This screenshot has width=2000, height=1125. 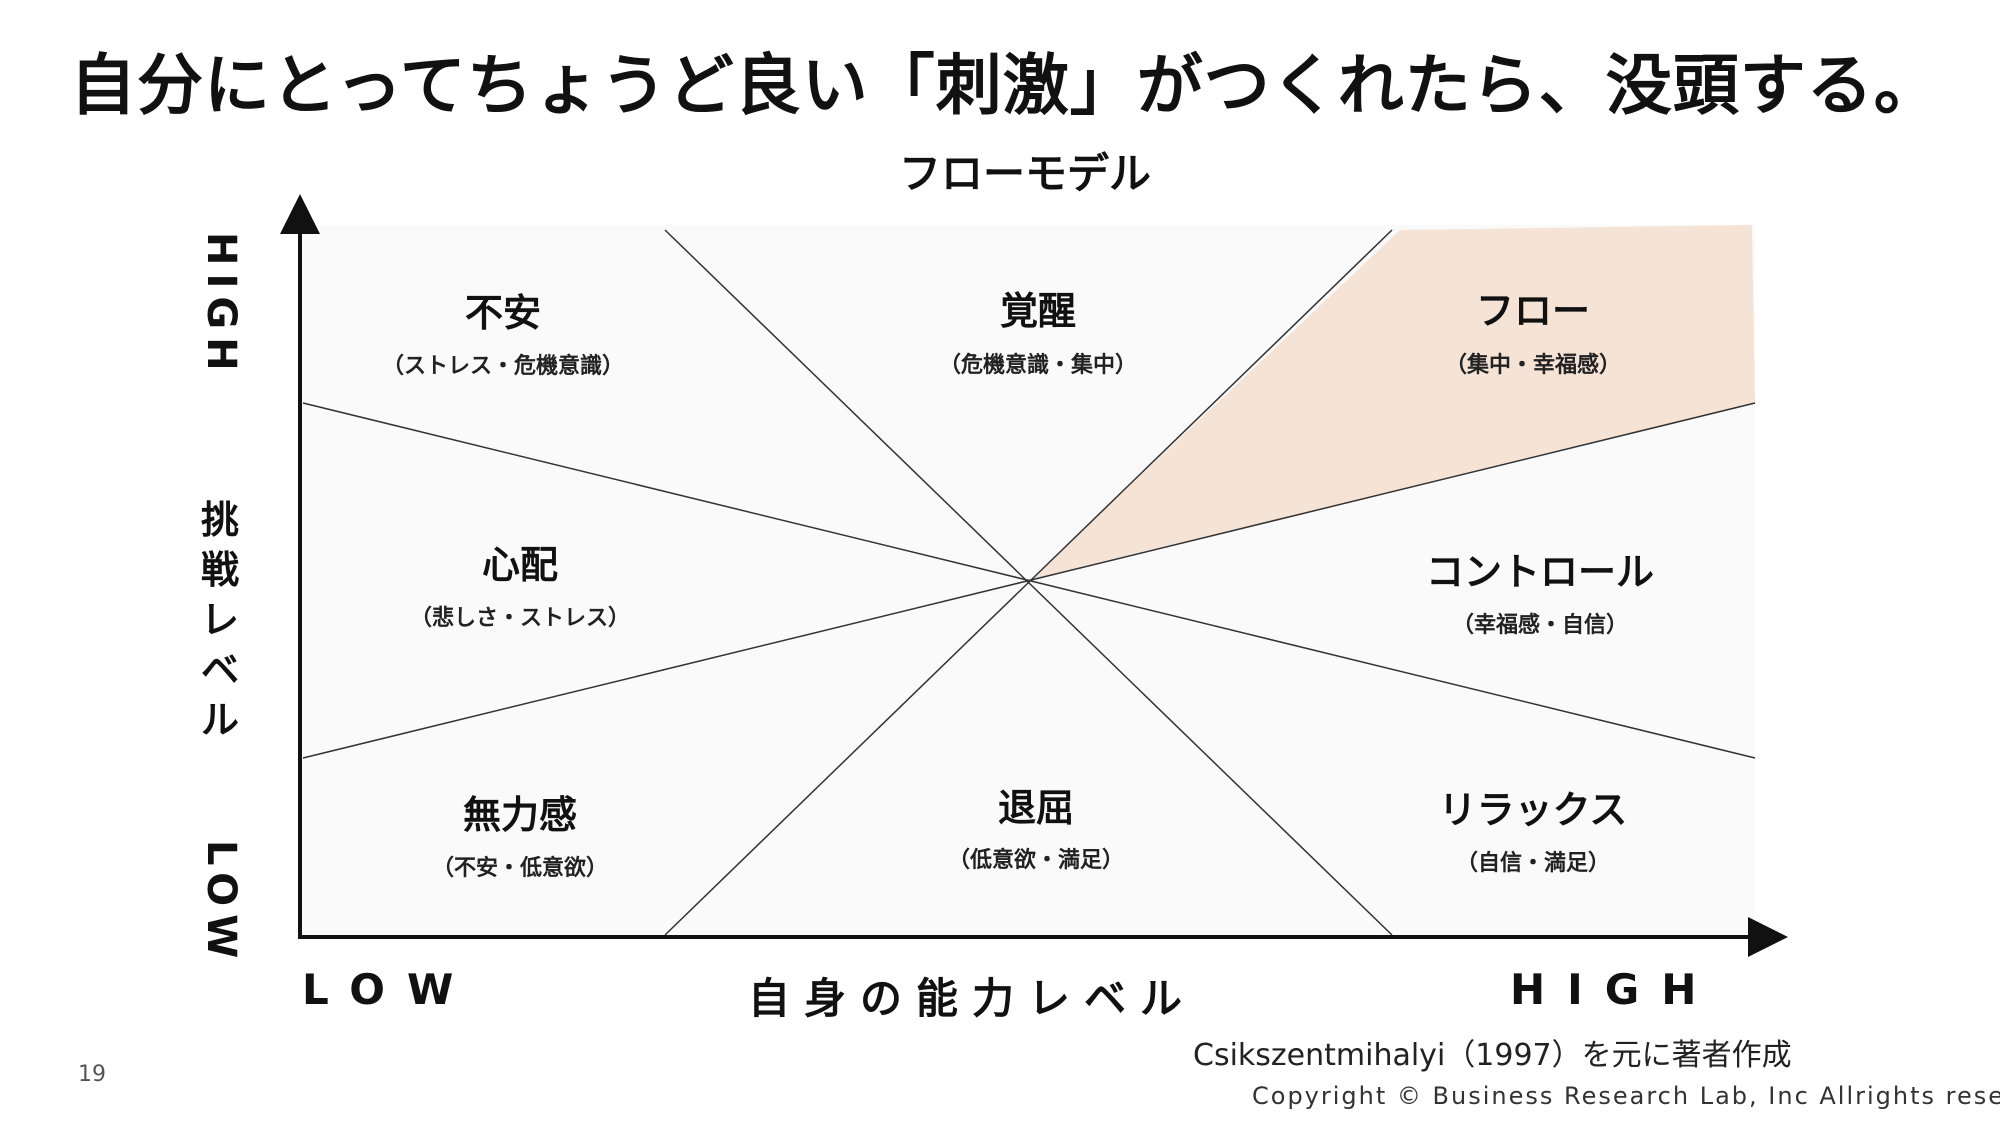 I want to click on region-anxiety: 不安 （ストレス・危機意識）, so click(x=503, y=335).